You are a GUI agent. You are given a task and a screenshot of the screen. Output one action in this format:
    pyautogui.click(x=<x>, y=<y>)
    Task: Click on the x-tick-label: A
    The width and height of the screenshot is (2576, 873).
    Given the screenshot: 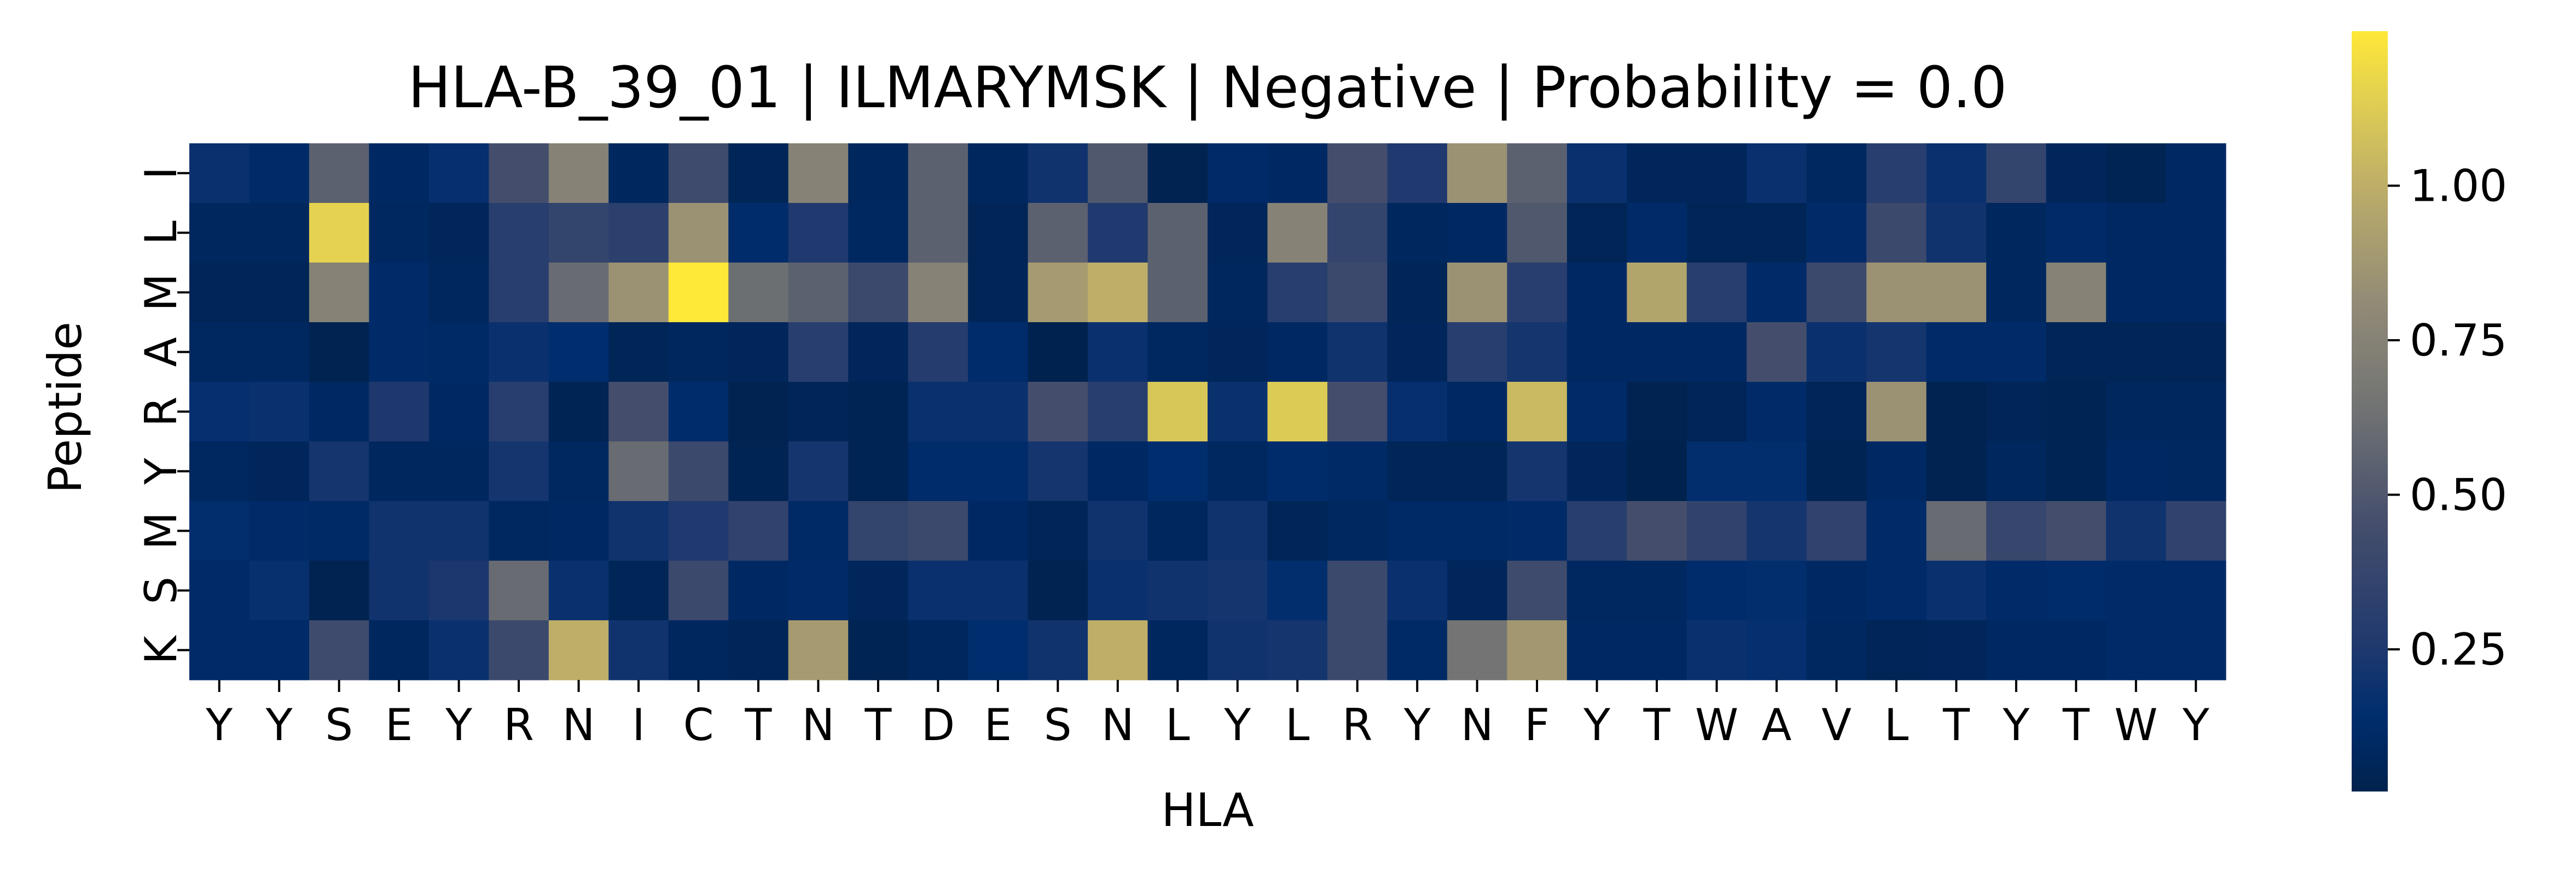 What is the action you would take?
    pyautogui.click(x=1777, y=725)
    